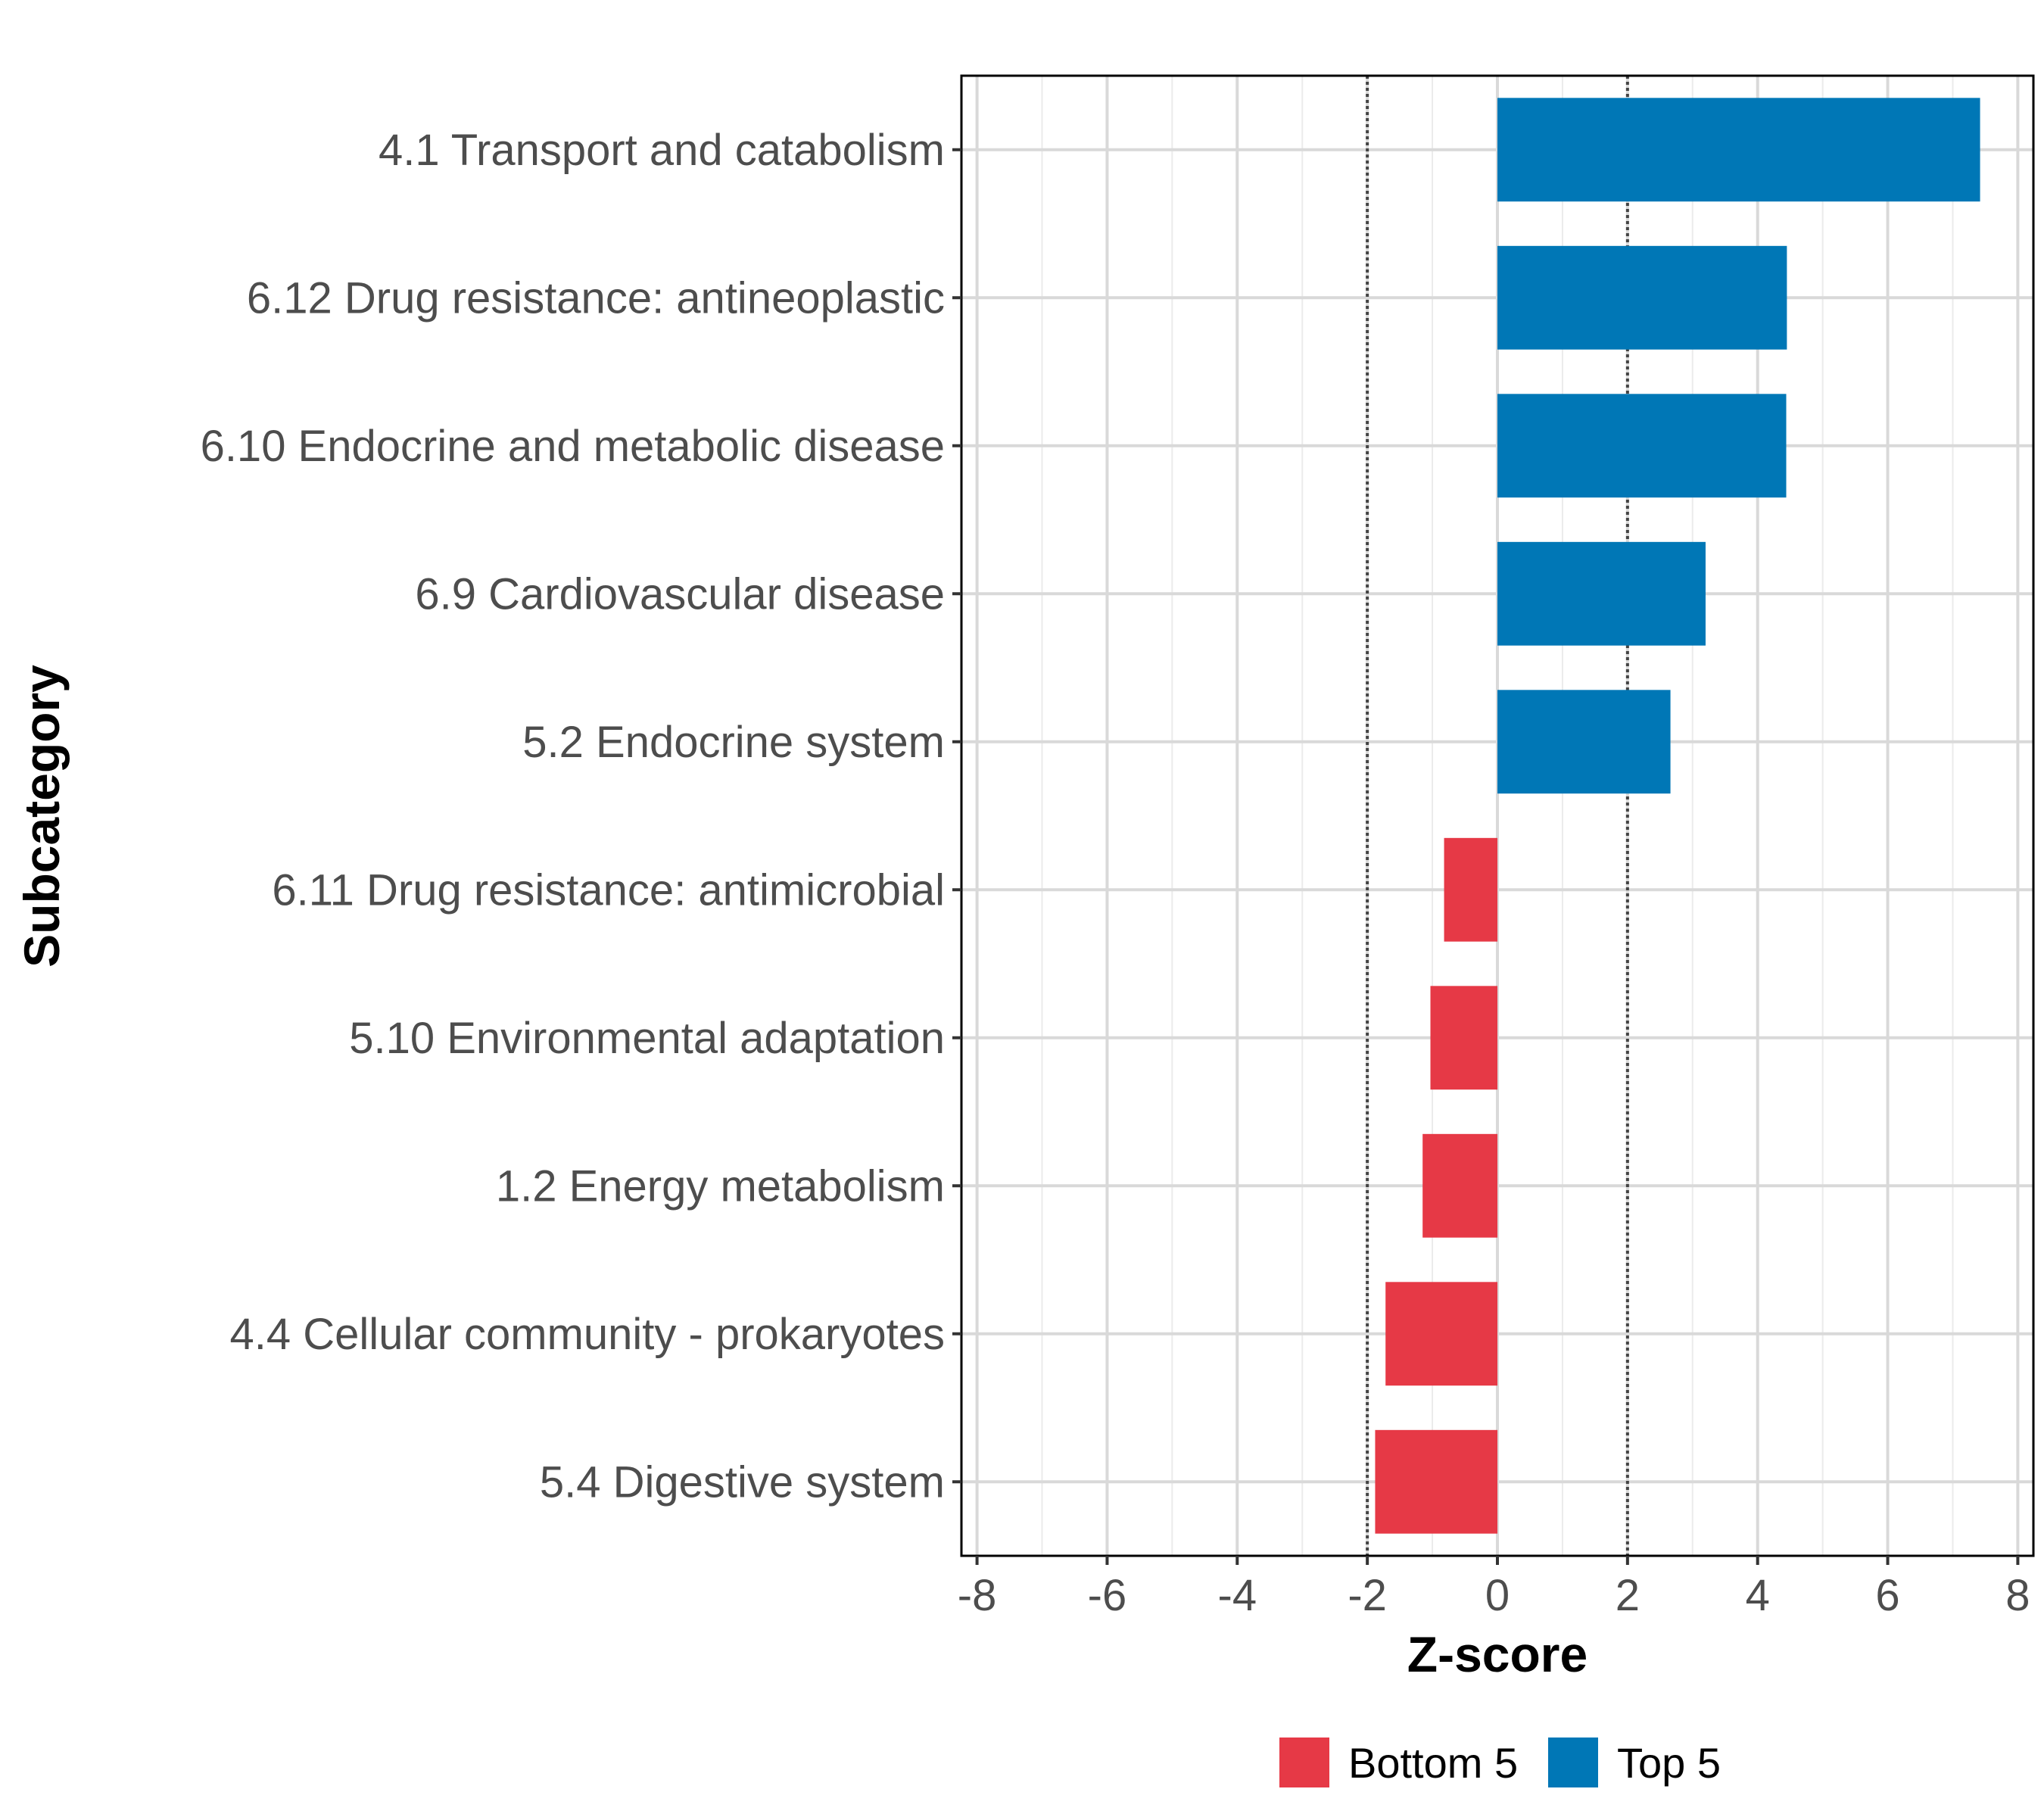 The image size is (2044, 1817). Describe the element at coordinates (608, 890) in the screenshot. I see `category-label: 6.11 Drug resistance: antimicrobial` at that location.